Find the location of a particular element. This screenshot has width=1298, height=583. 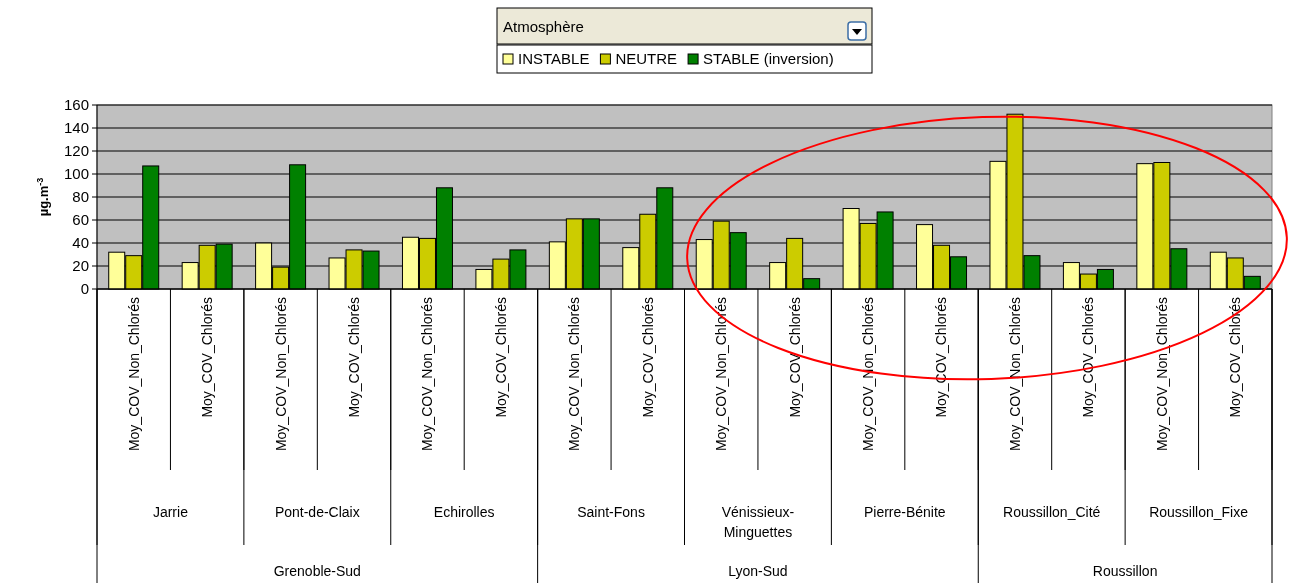

legend-label: STABLE (inversion) is located at coordinates (768, 59).